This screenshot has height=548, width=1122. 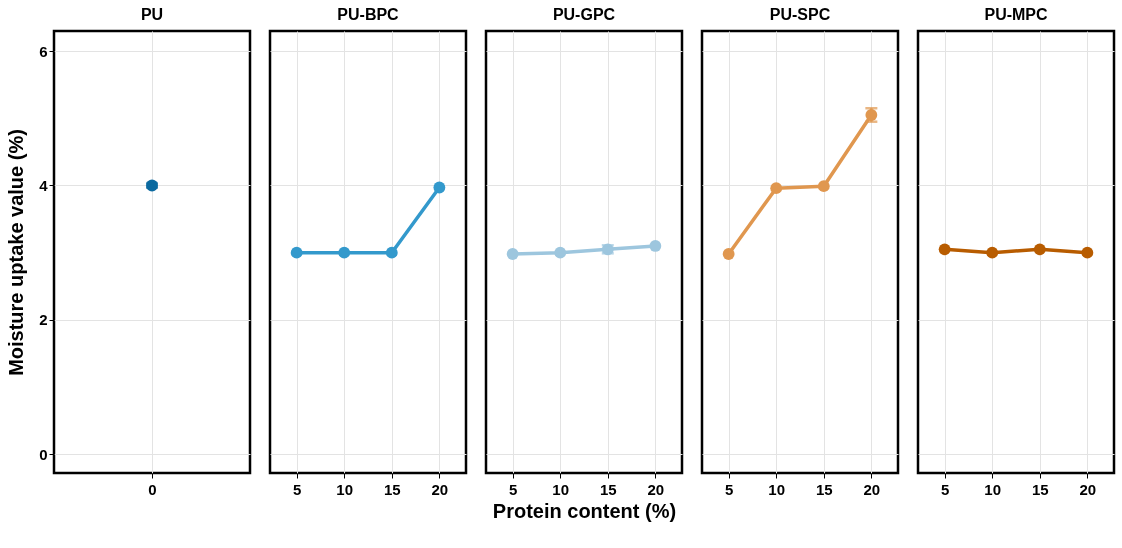 What do you see at coordinates (43, 454) in the screenshot?
I see `y-tick-label: 0` at bounding box center [43, 454].